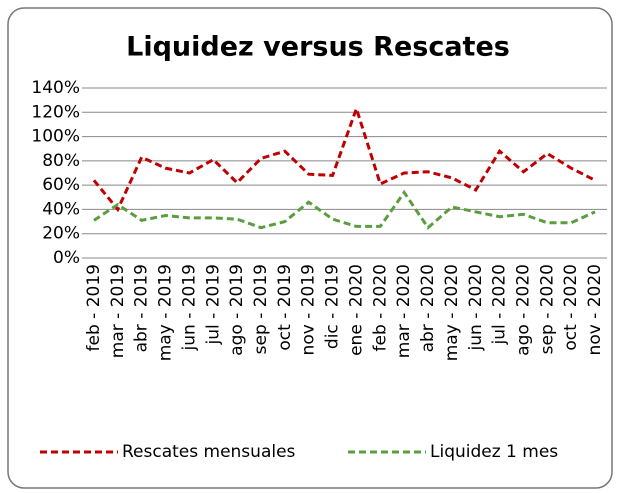  I want to click on chart-title: Liquidez versus Rescates, so click(318, 47).